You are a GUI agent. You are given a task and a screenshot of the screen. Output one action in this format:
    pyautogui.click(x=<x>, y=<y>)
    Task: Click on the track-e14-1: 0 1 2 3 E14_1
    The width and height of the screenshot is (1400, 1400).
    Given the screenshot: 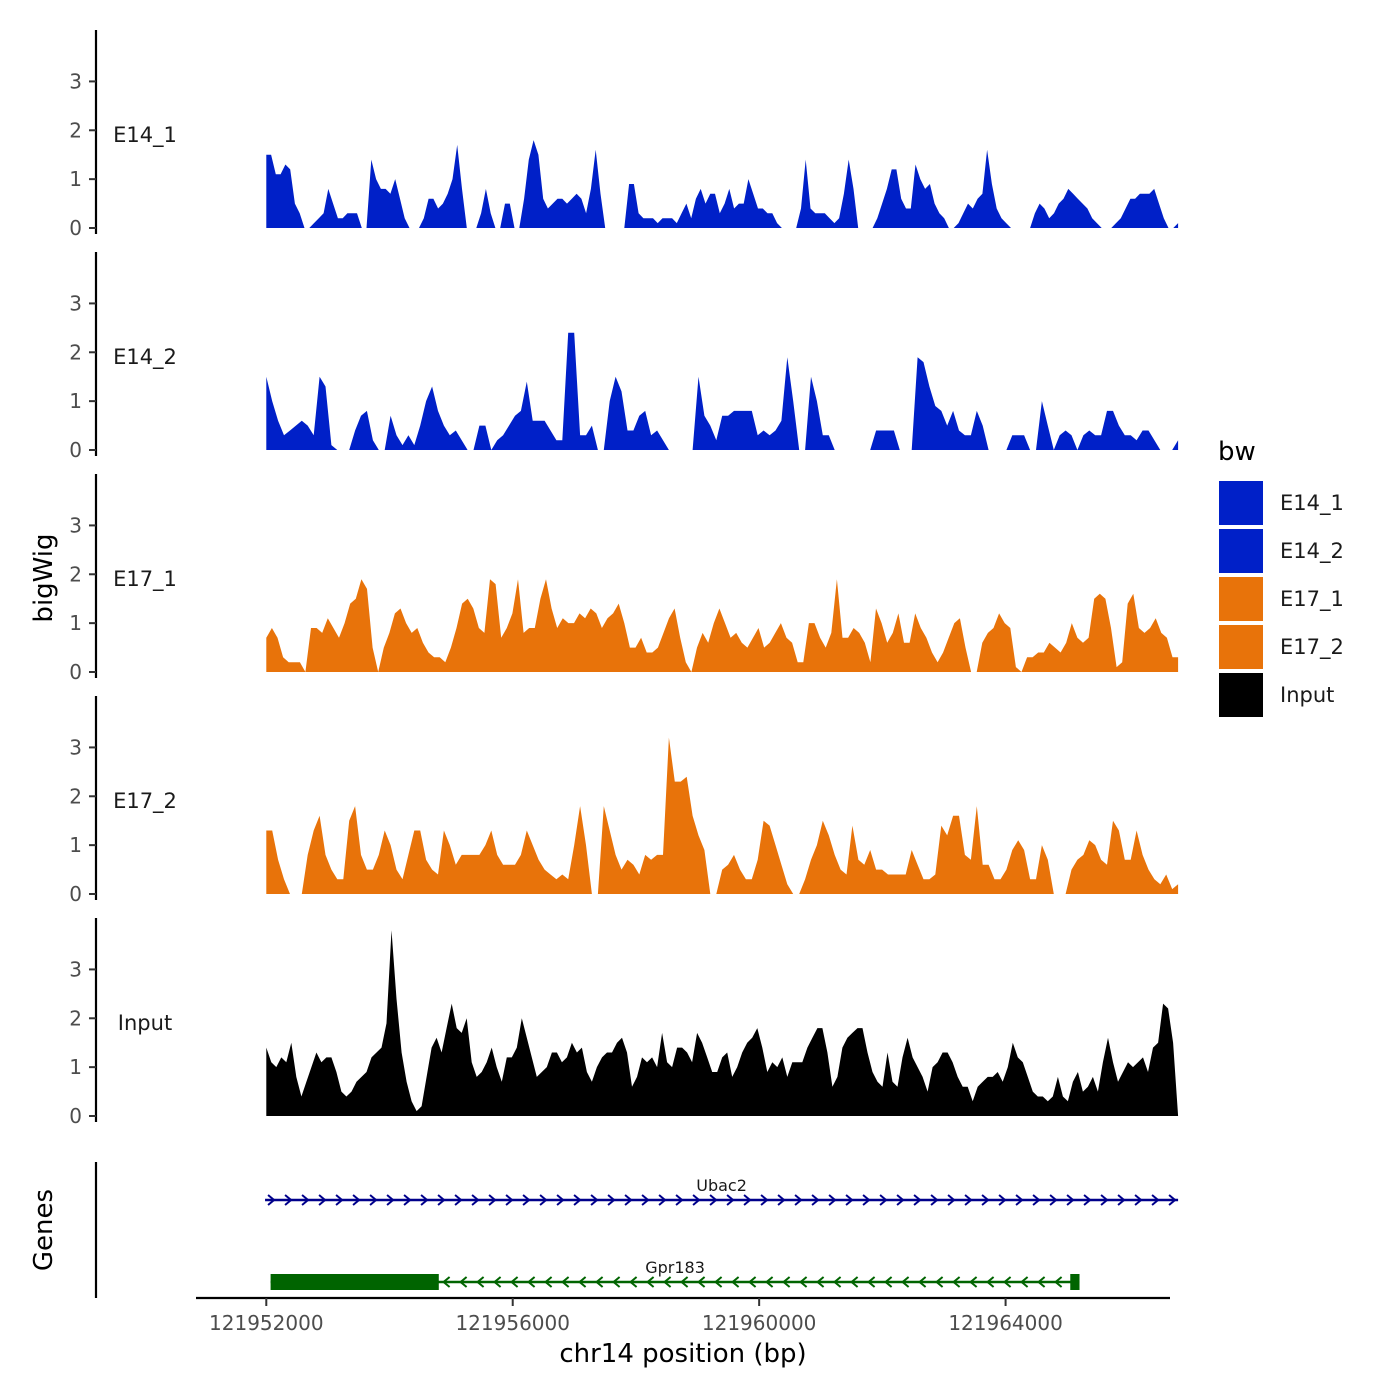 What is the action you would take?
    pyautogui.click(x=624, y=135)
    